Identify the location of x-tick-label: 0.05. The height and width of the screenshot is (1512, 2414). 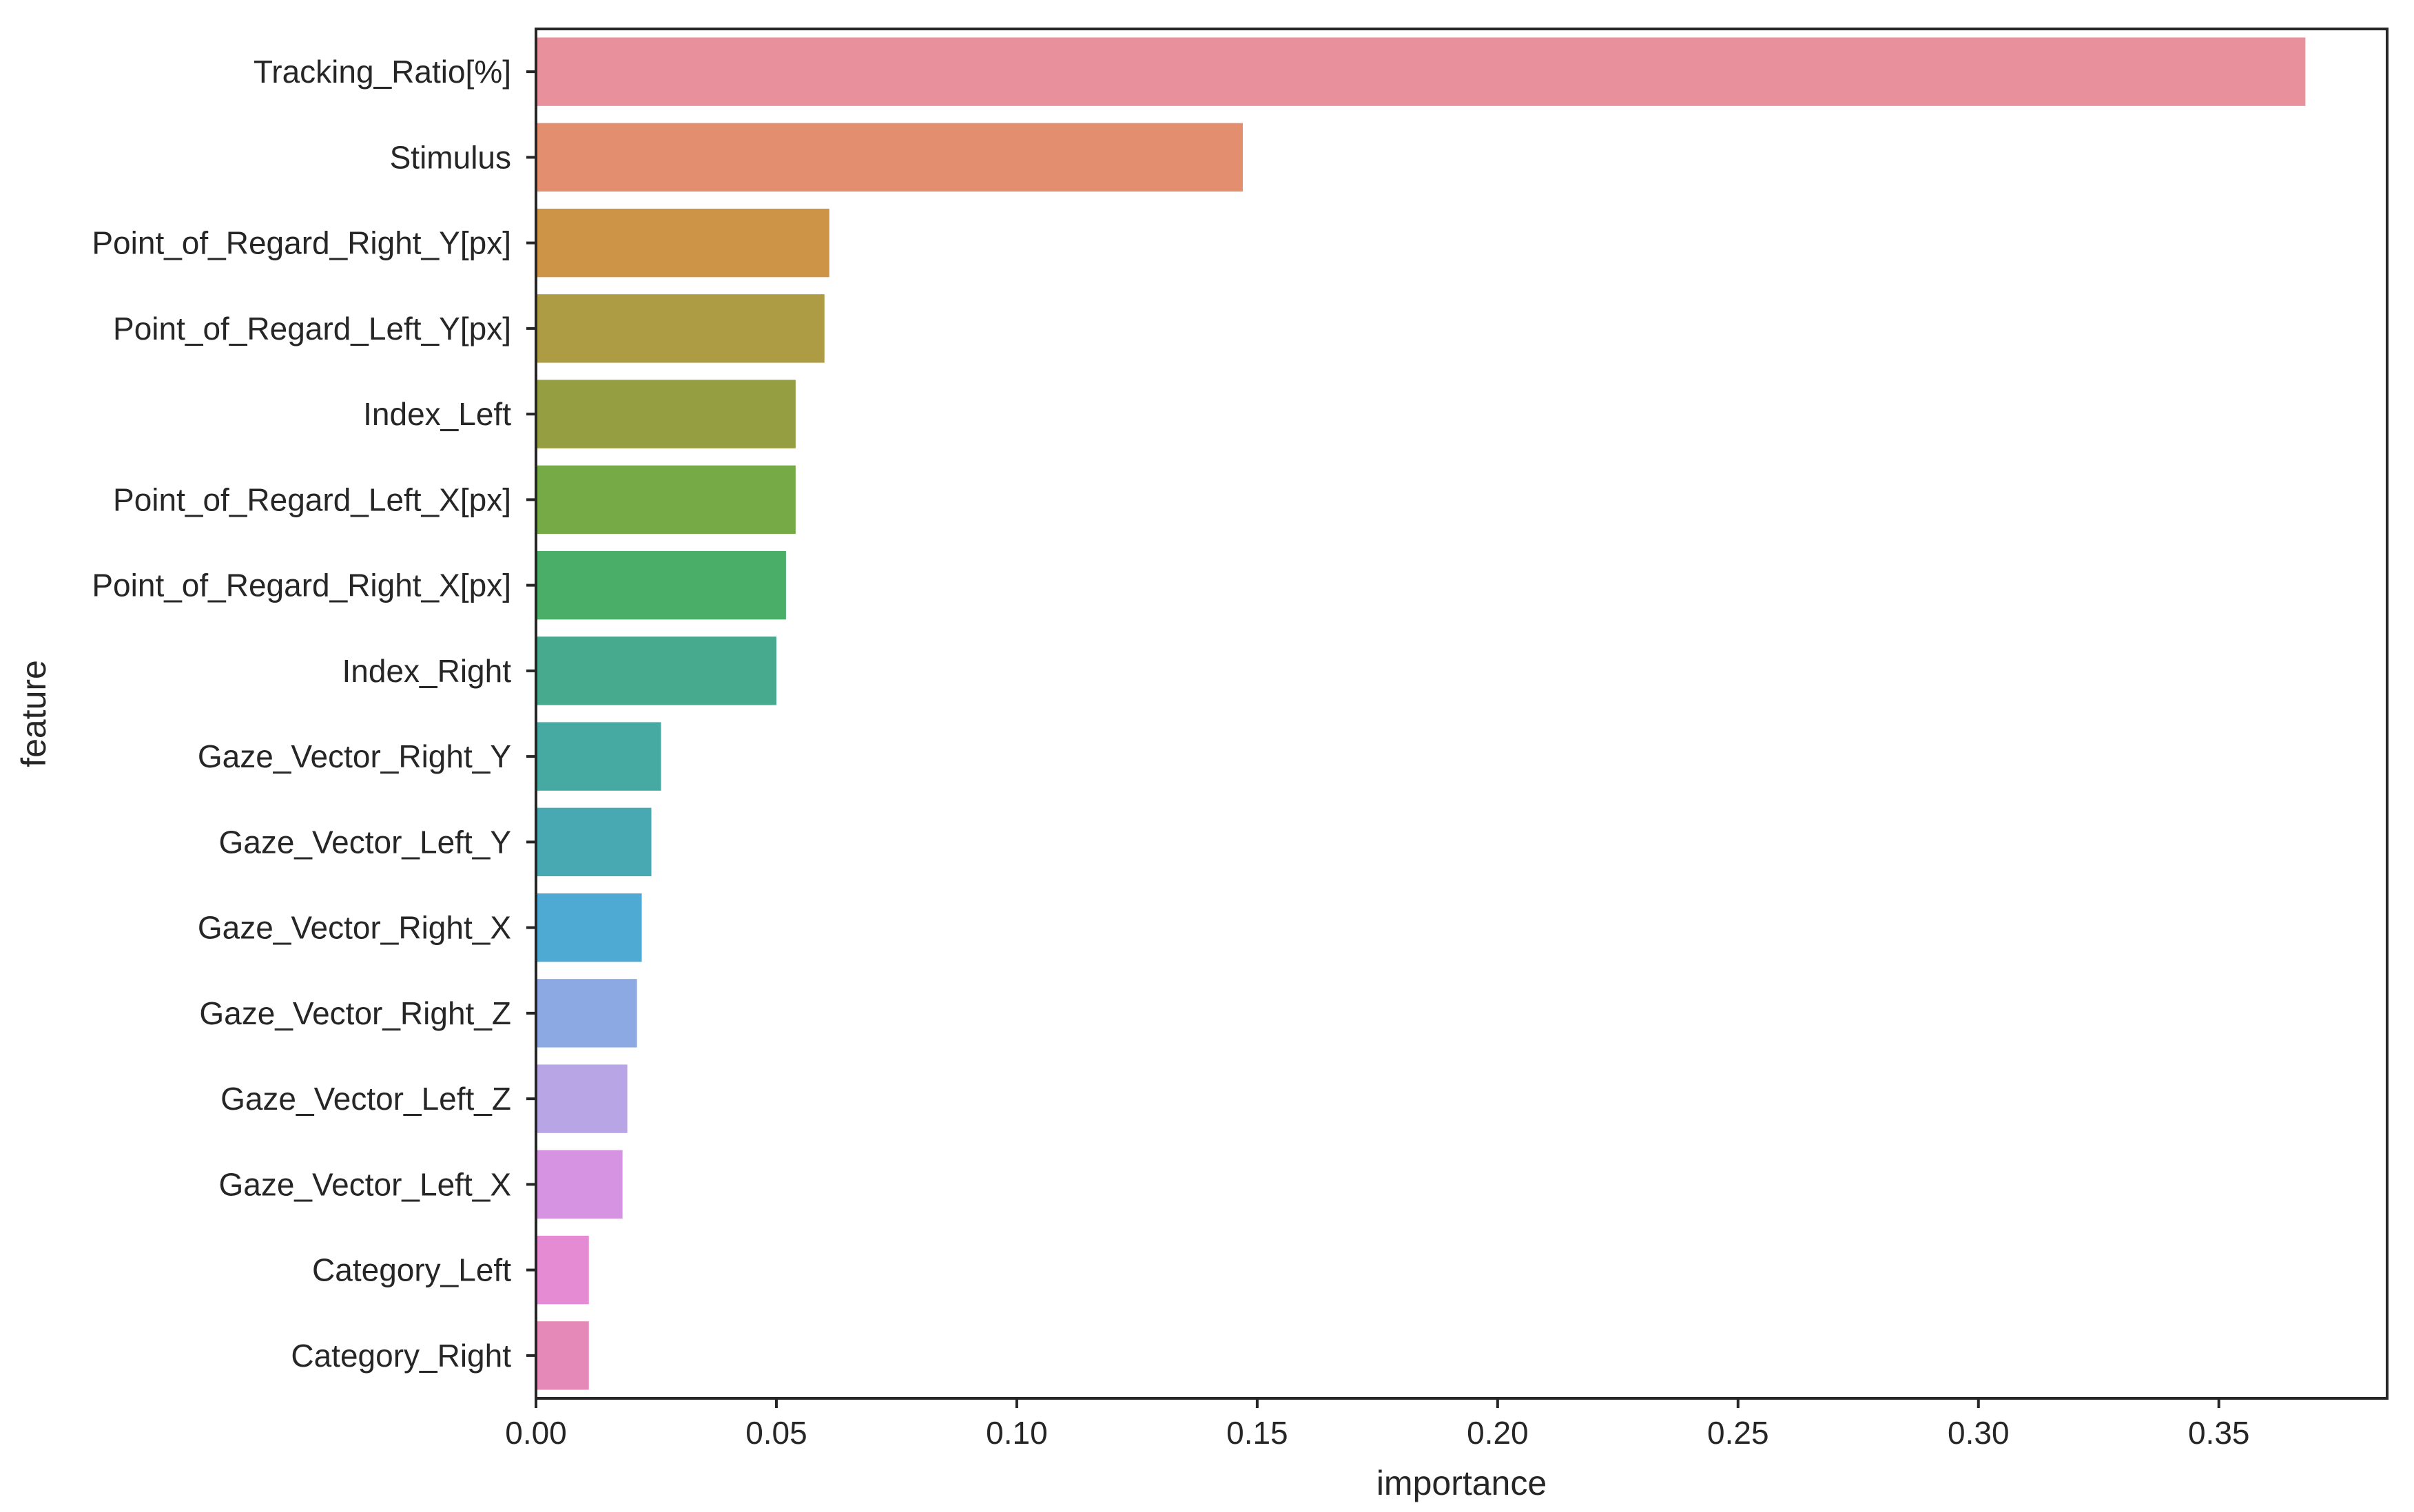
(776, 1433).